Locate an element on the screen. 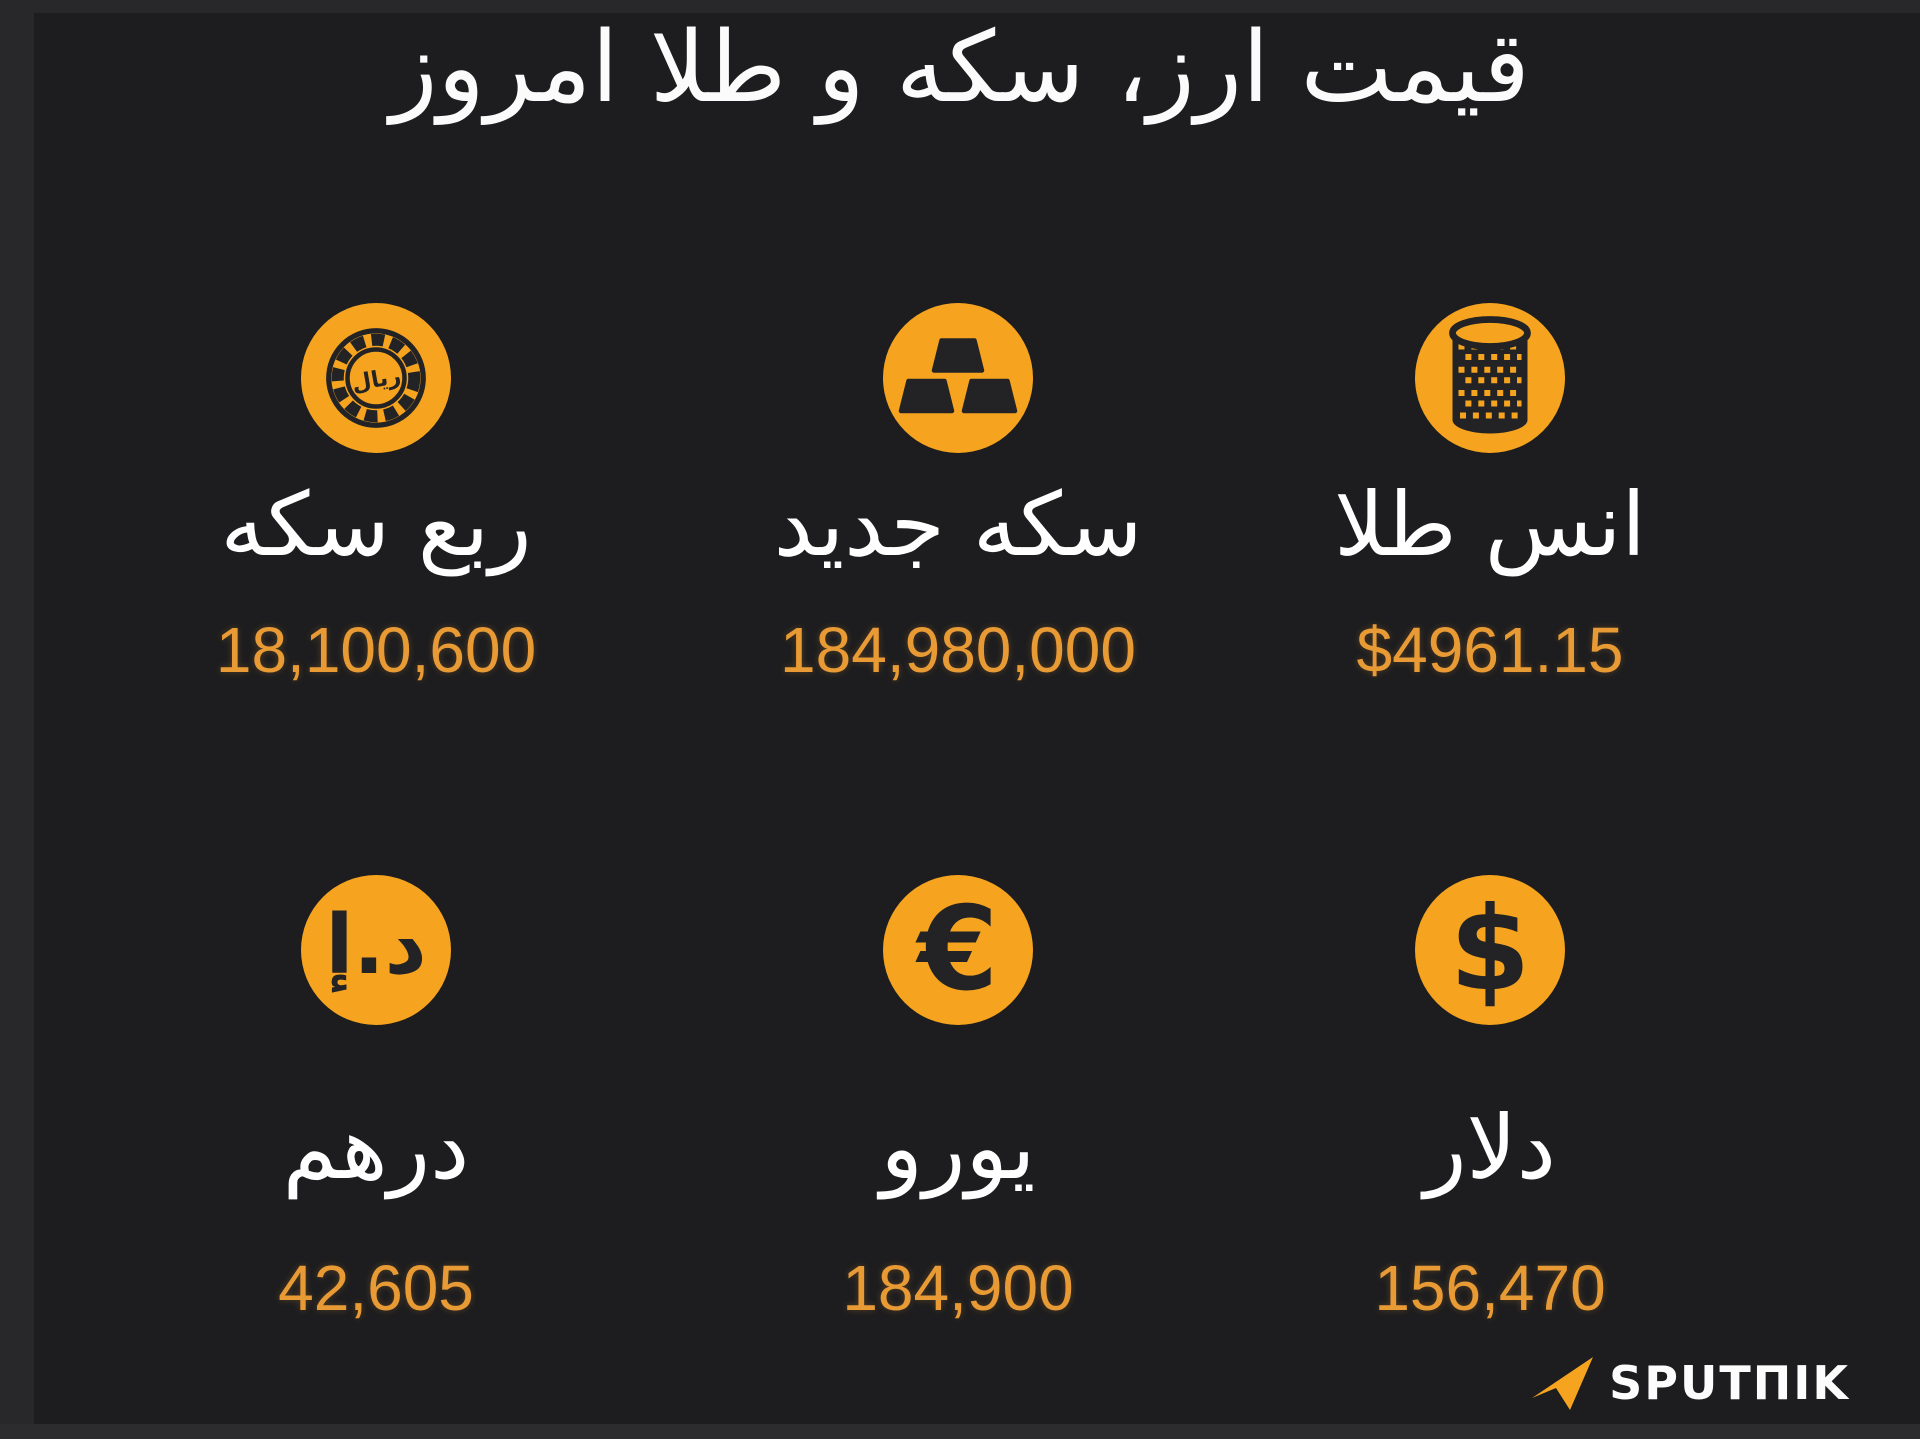 This screenshot has width=1920, height=1439. rial-coin-icon: ریال is located at coordinates (376, 378).